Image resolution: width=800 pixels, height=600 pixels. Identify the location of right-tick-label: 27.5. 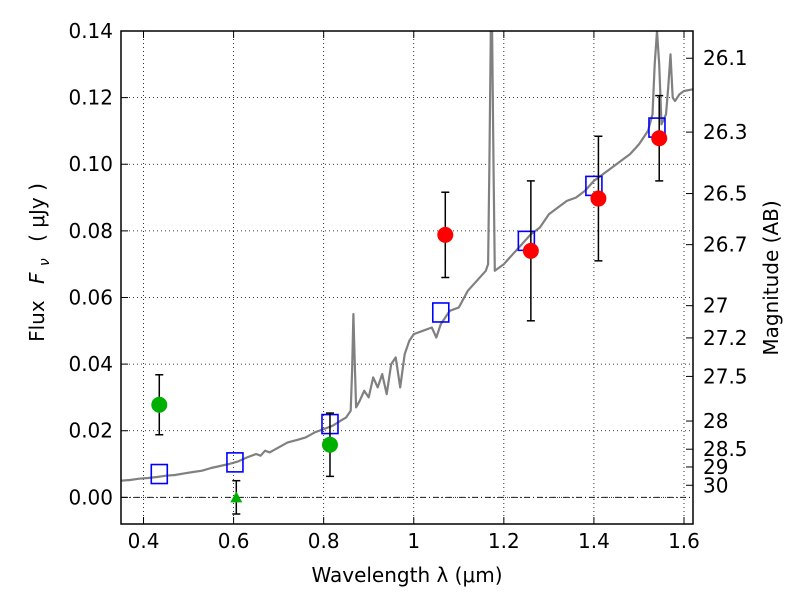
(725, 376).